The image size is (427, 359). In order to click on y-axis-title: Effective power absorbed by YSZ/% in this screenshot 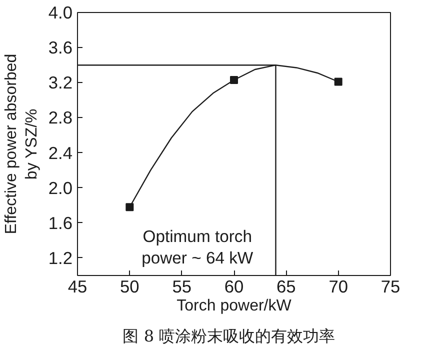, I will do `click(21, 144)`.